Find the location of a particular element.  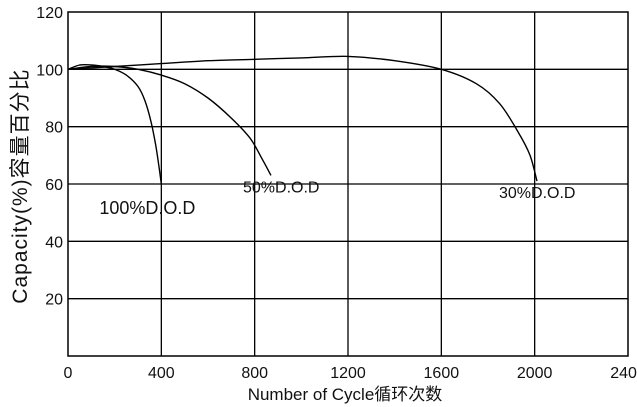

x-tick-label: 1200 is located at coordinates (348, 373).